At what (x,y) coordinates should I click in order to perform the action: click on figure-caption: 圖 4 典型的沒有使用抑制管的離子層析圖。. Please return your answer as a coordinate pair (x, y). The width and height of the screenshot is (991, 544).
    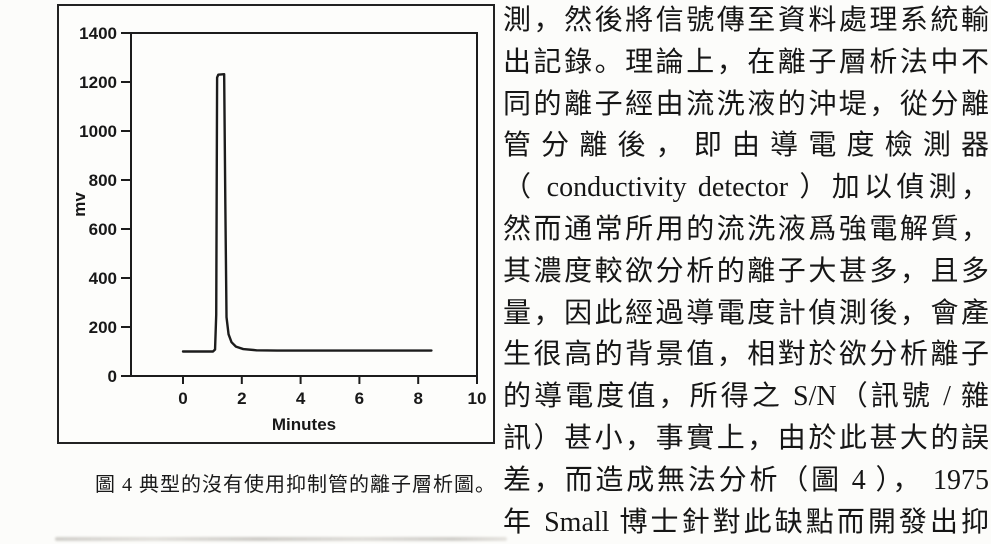
    Looking at the image, I should click on (295, 485).